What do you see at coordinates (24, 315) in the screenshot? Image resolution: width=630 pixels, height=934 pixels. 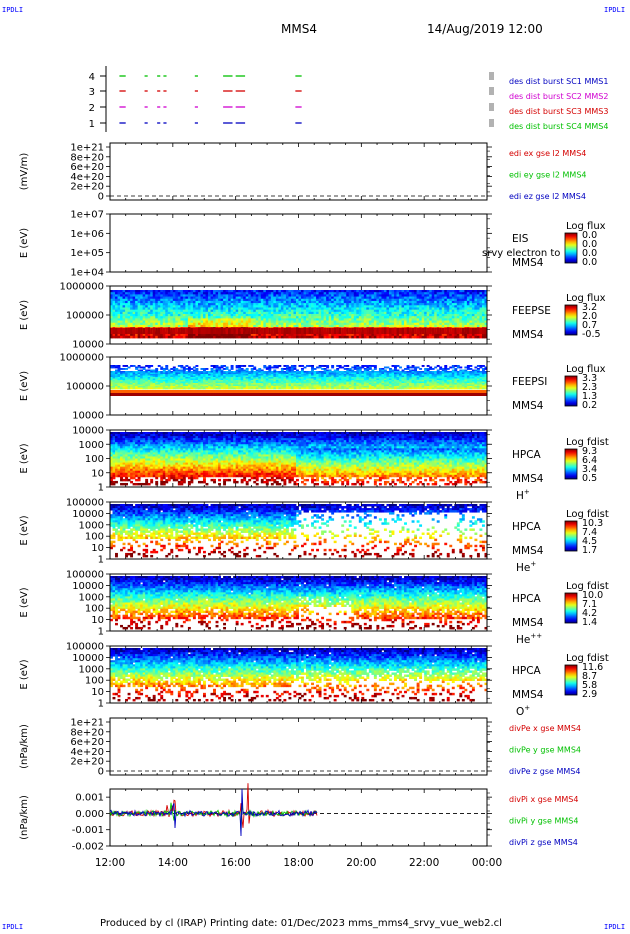 I see `y-axis-label: E (eV)` at bounding box center [24, 315].